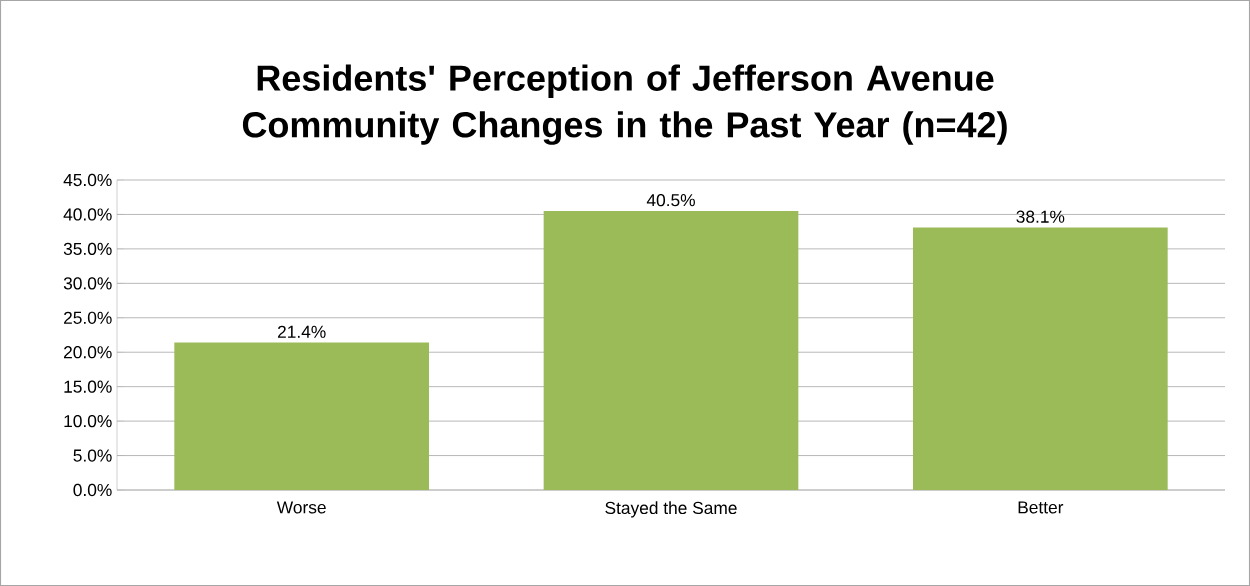 This screenshot has width=1250, height=586. What do you see at coordinates (88, 317) in the screenshot?
I see `y-tick-label: 25.0%` at bounding box center [88, 317].